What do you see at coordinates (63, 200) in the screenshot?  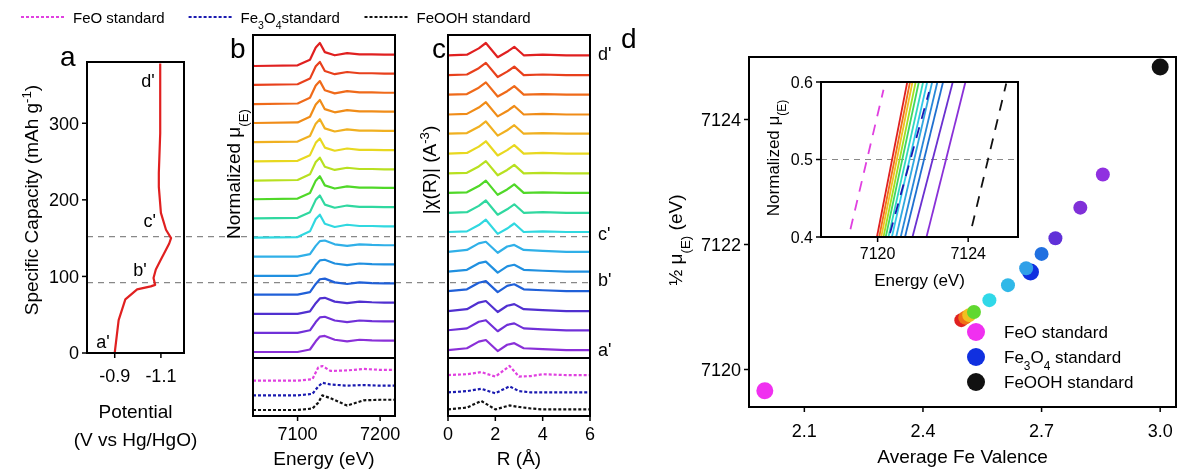 I see `y-tick-label: 200` at bounding box center [63, 200].